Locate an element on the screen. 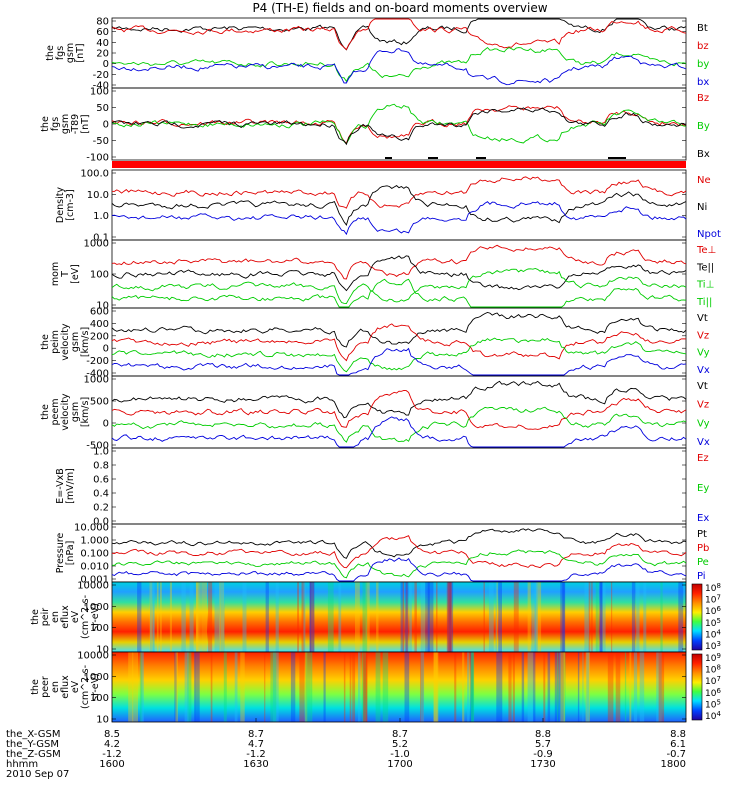 This screenshot has height=800, width=750. y-axis-label: (cm^2-s- is located at coordinates (85, 687).